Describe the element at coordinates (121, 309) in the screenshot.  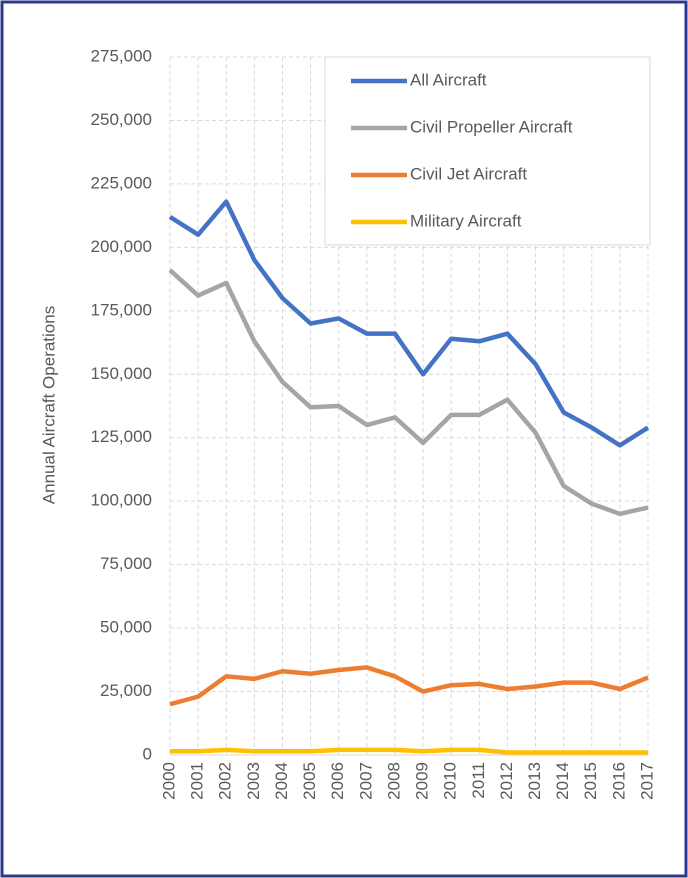
I see `y-tick-label: 175,000` at that location.